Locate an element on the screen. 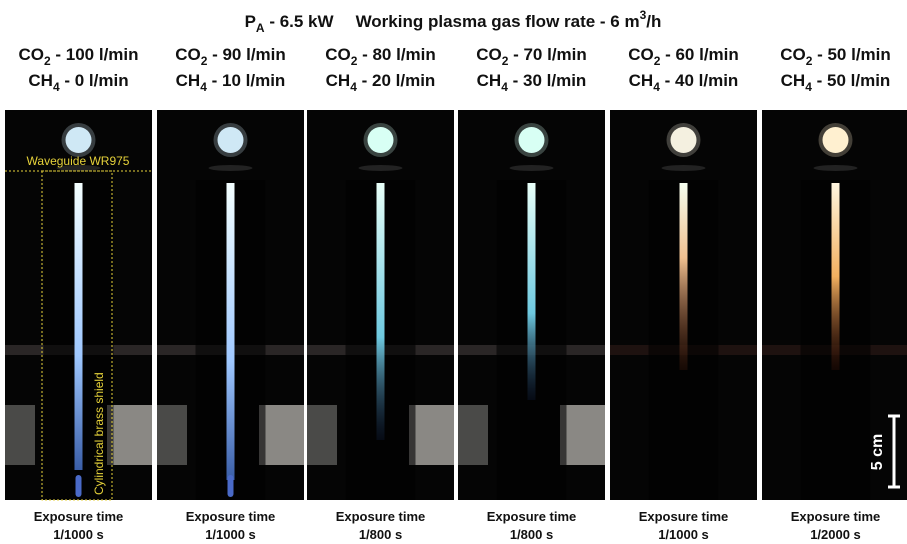 The width and height of the screenshot is (907, 544). gas-flow: - 80 l/min is located at coordinates (396, 54).